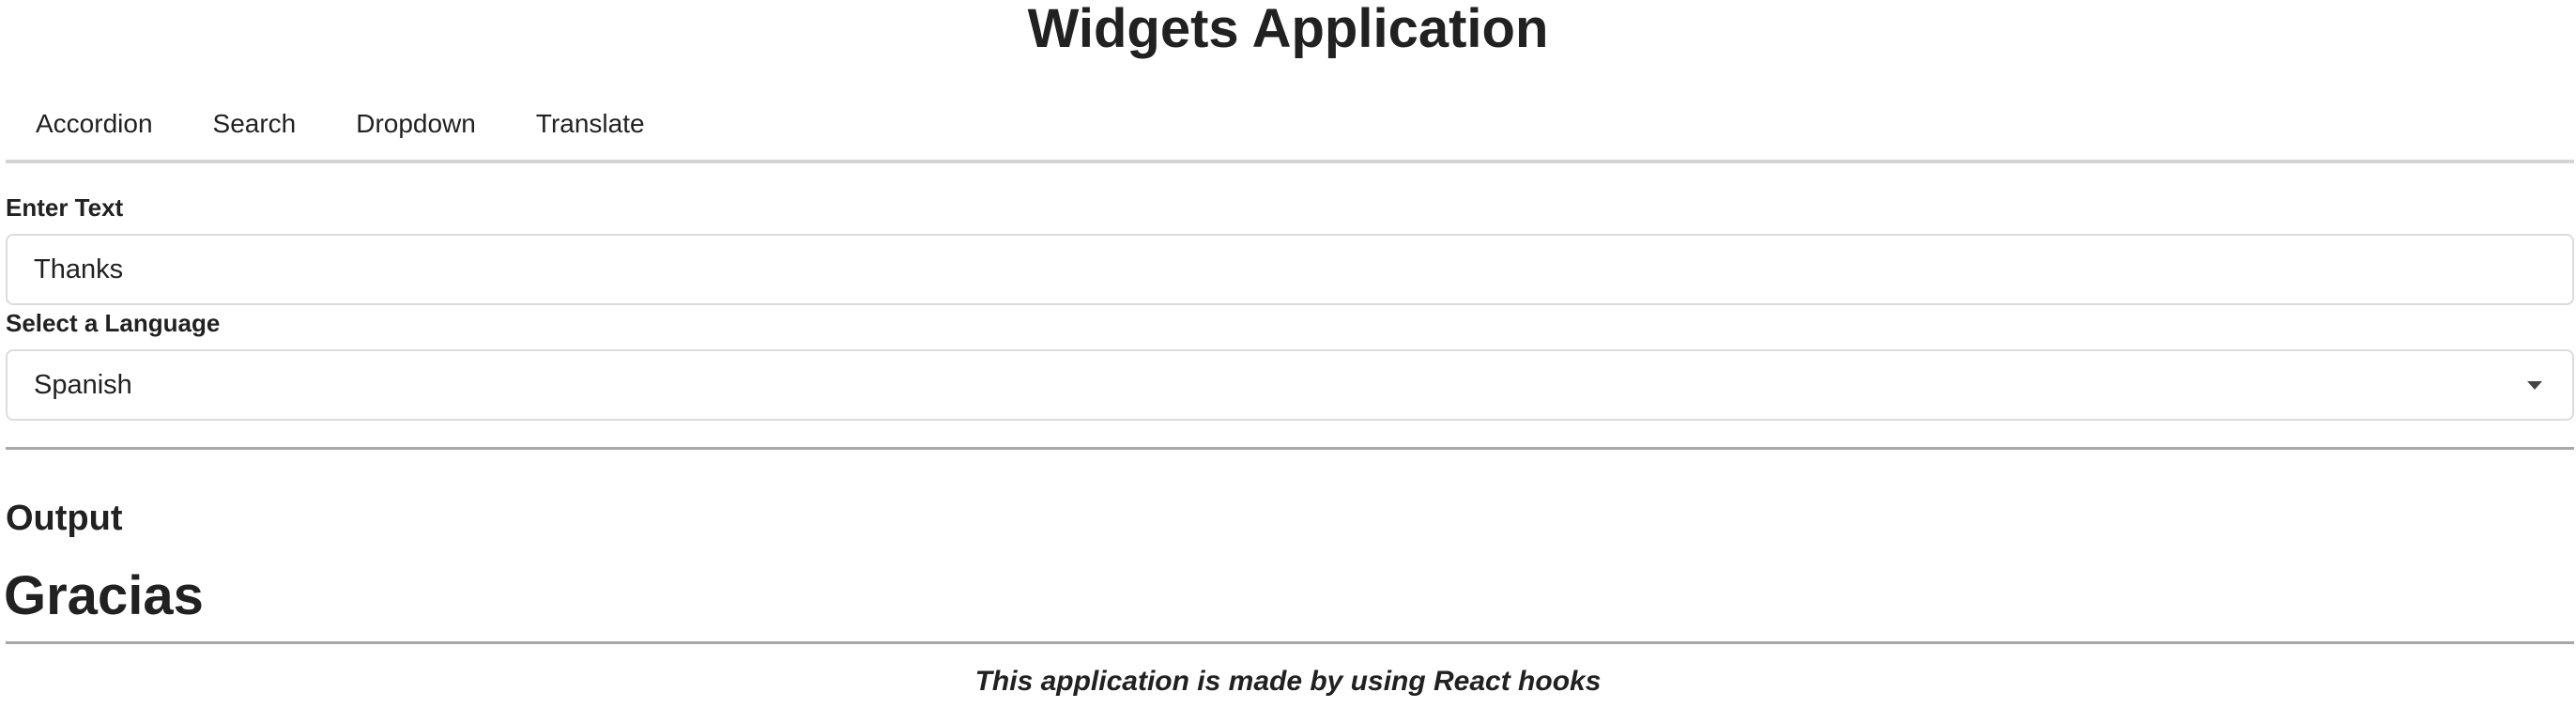 This screenshot has width=2576, height=723. What do you see at coordinates (590, 124) in the screenshot?
I see `nav-item-translate: Translate` at bounding box center [590, 124].